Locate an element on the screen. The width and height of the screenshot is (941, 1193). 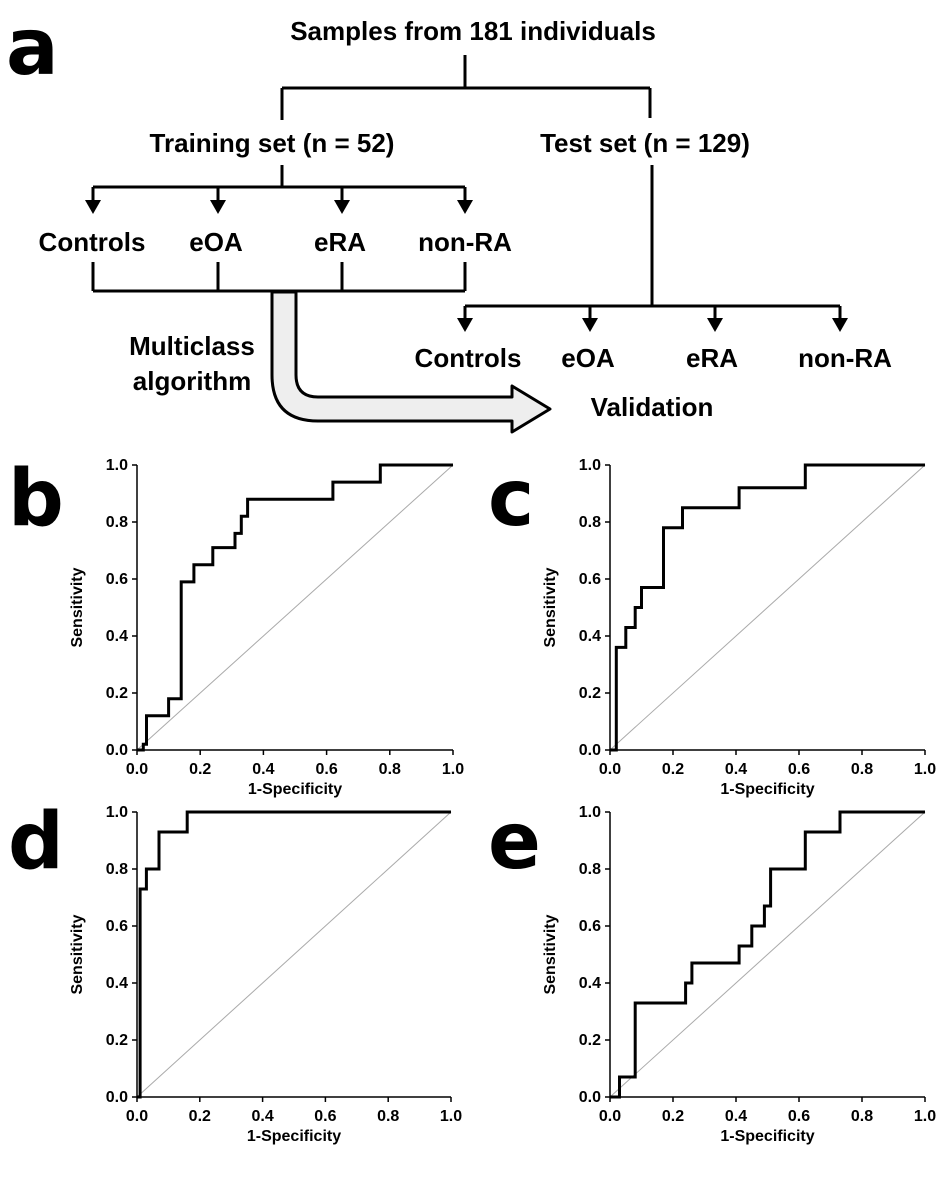
training-connector is located at coordinates (279, 183).